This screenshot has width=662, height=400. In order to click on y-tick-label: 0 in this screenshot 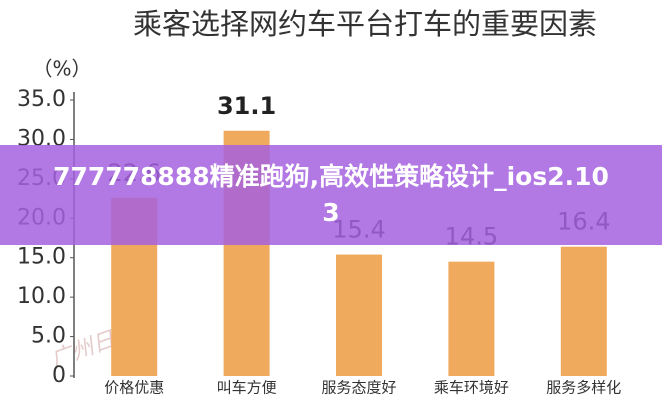, I will do `click(59, 375)`.